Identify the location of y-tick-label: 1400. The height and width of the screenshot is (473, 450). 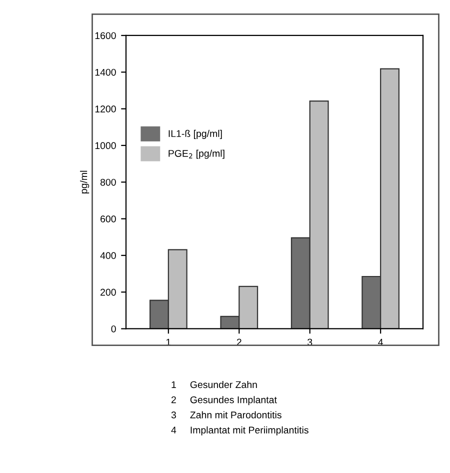
(105, 72).